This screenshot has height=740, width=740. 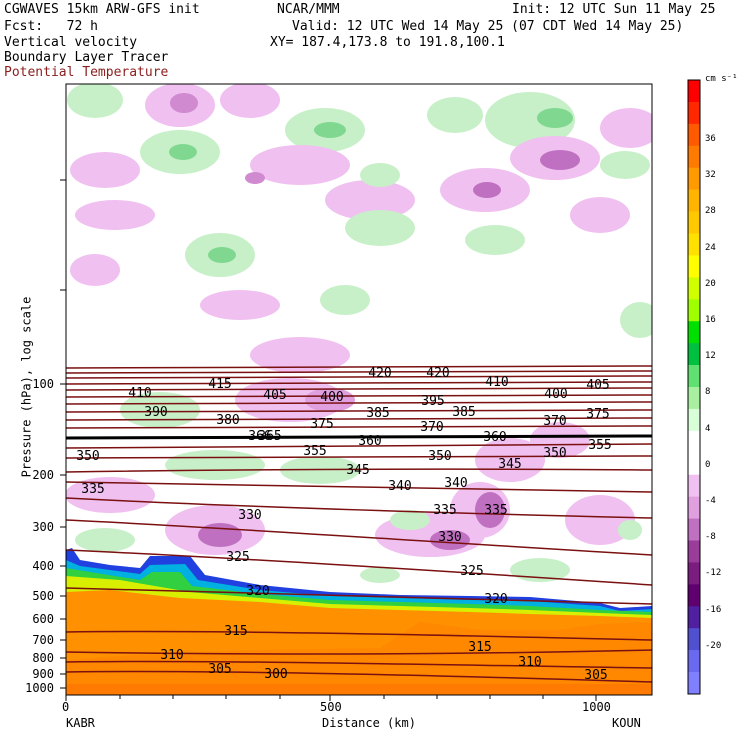 What do you see at coordinates (43, 674) in the screenshot?
I see `y-tick-label: 900` at bounding box center [43, 674].